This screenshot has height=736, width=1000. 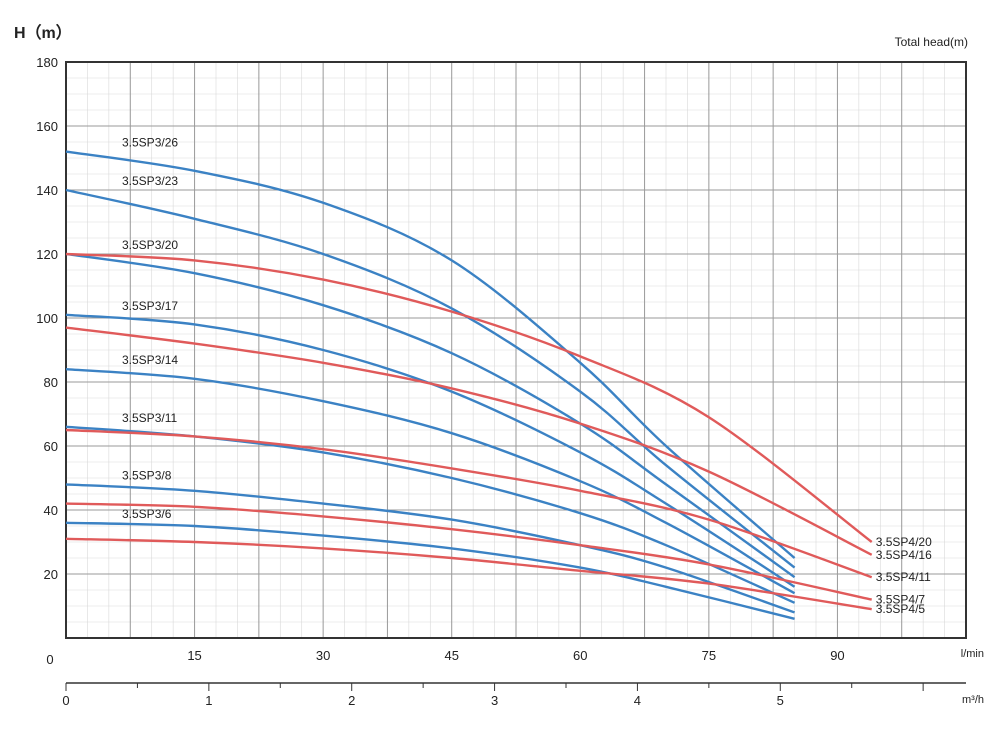 I want to click on x-tick-label-lmin: 75, so click(x=709, y=655).